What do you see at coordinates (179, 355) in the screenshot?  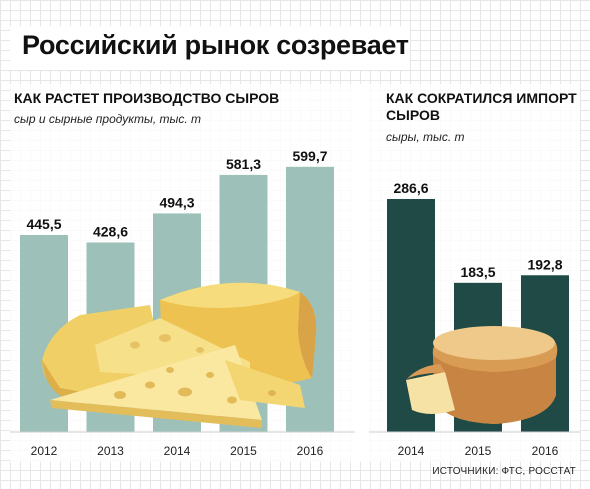 I see `cheese-wedges-illustration` at bounding box center [179, 355].